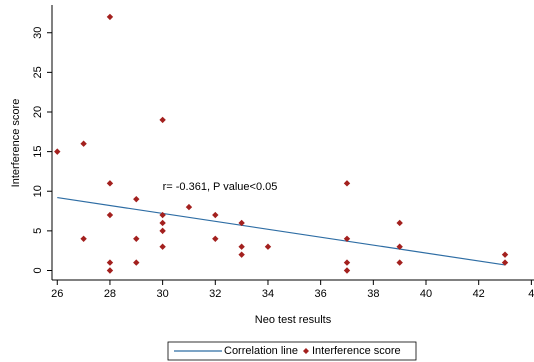 The height and width of the screenshot is (362, 534). I want to click on legend-box, so click(292, 351).